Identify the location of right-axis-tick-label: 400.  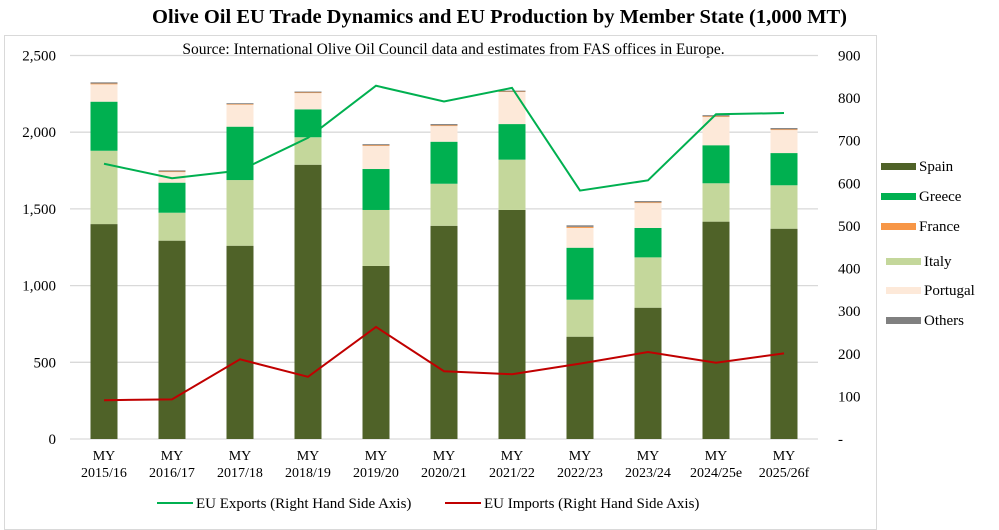
(849, 270).